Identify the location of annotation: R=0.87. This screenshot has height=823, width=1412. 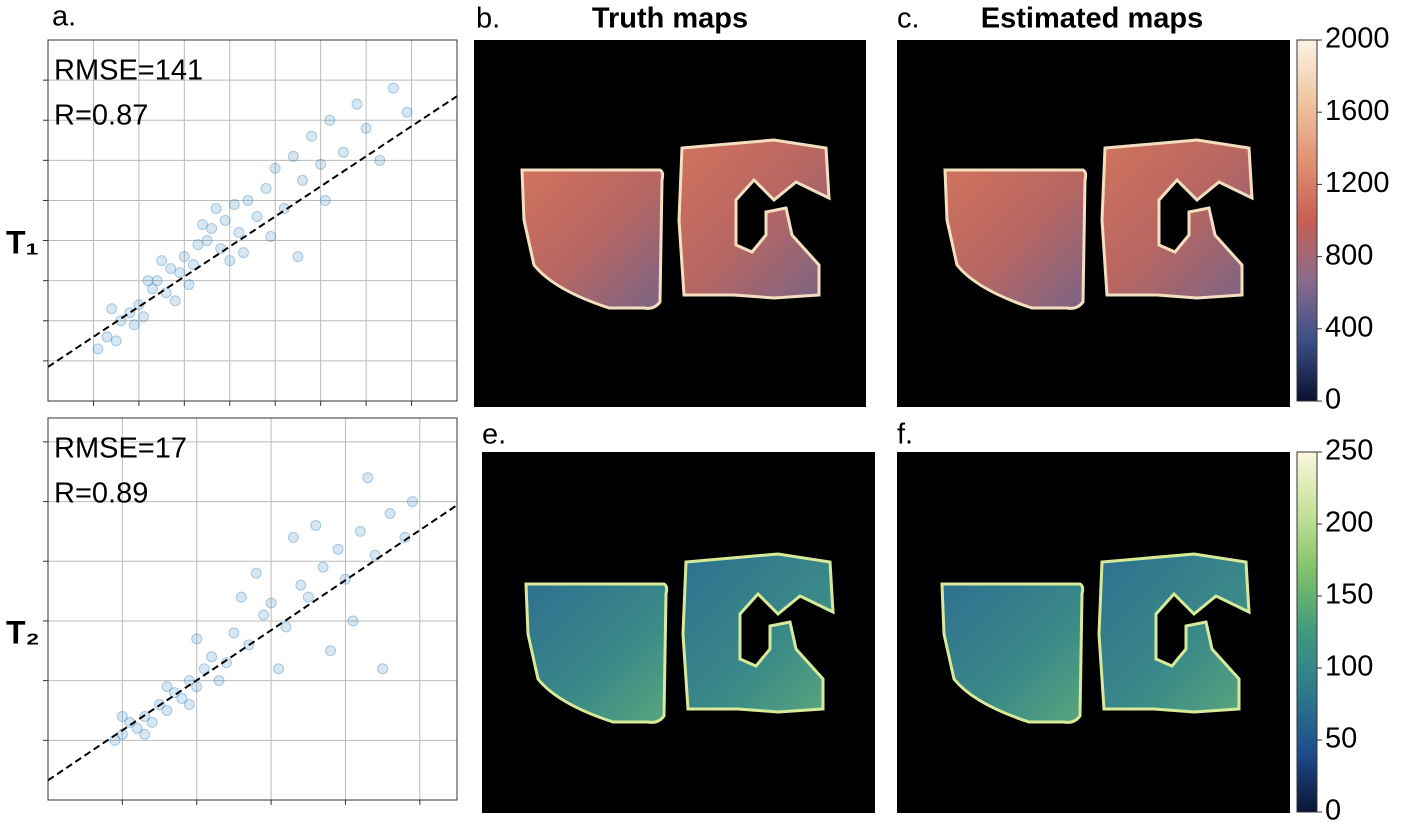
(101, 116).